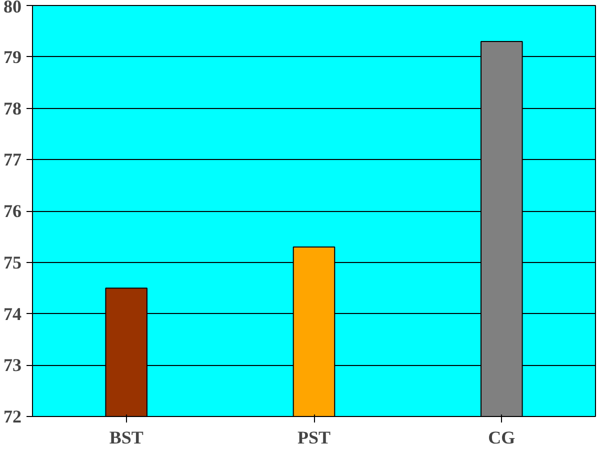 The height and width of the screenshot is (457, 608). Describe the element at coordinates (13, 211) in the screenshot. I see `y-tick-label: 76` at that location.